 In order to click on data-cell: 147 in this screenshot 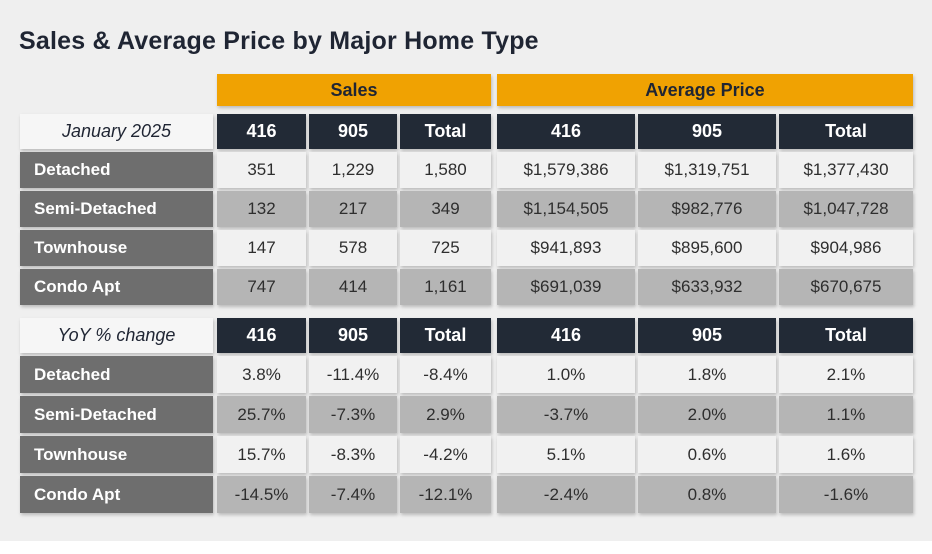, I will do `click(261, 248)`.